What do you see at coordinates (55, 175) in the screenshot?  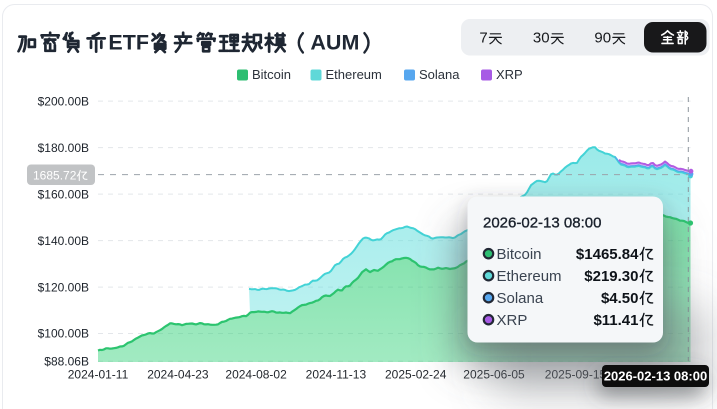 I see `svg-text: 1685.72` at bounding box center [55, 175].